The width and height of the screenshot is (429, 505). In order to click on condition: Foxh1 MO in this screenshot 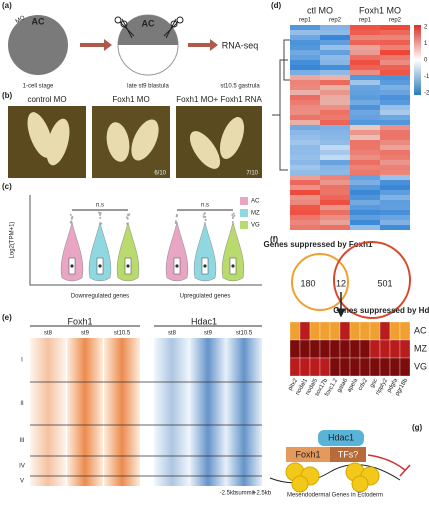, I will do `click(380, 10)`.